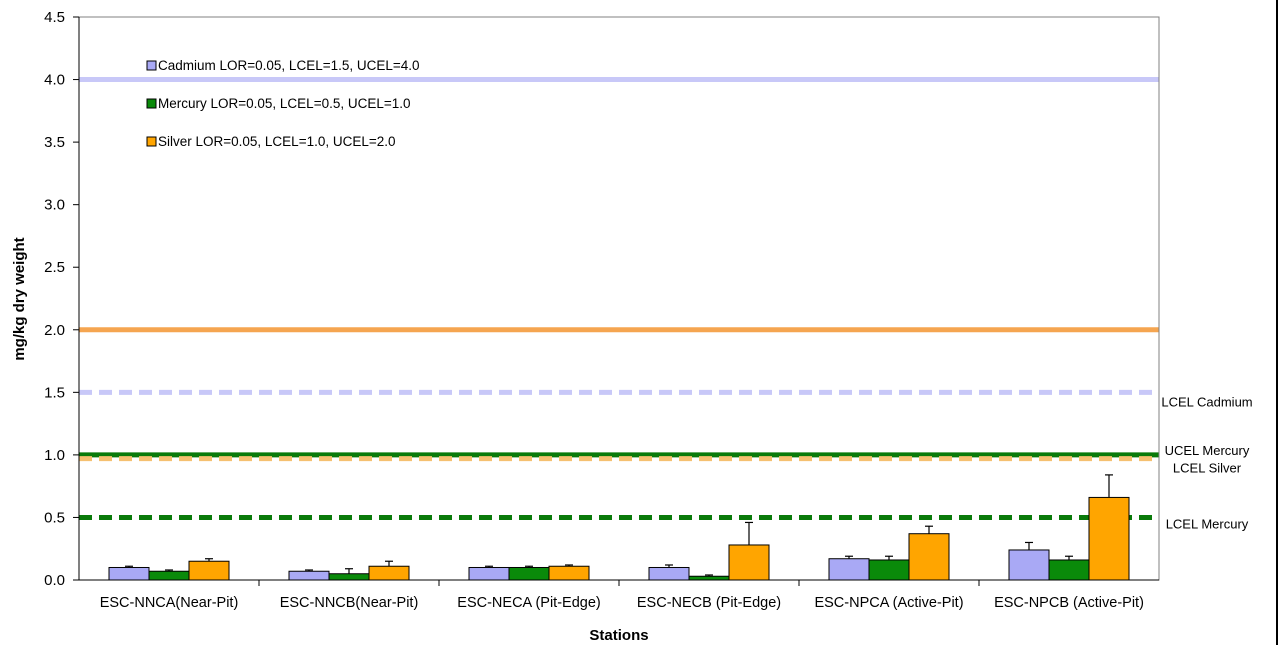 The image size is (1283, 645). I want to click on category-label: ESC-NECB (Pit-Edge), so click(709, 603).